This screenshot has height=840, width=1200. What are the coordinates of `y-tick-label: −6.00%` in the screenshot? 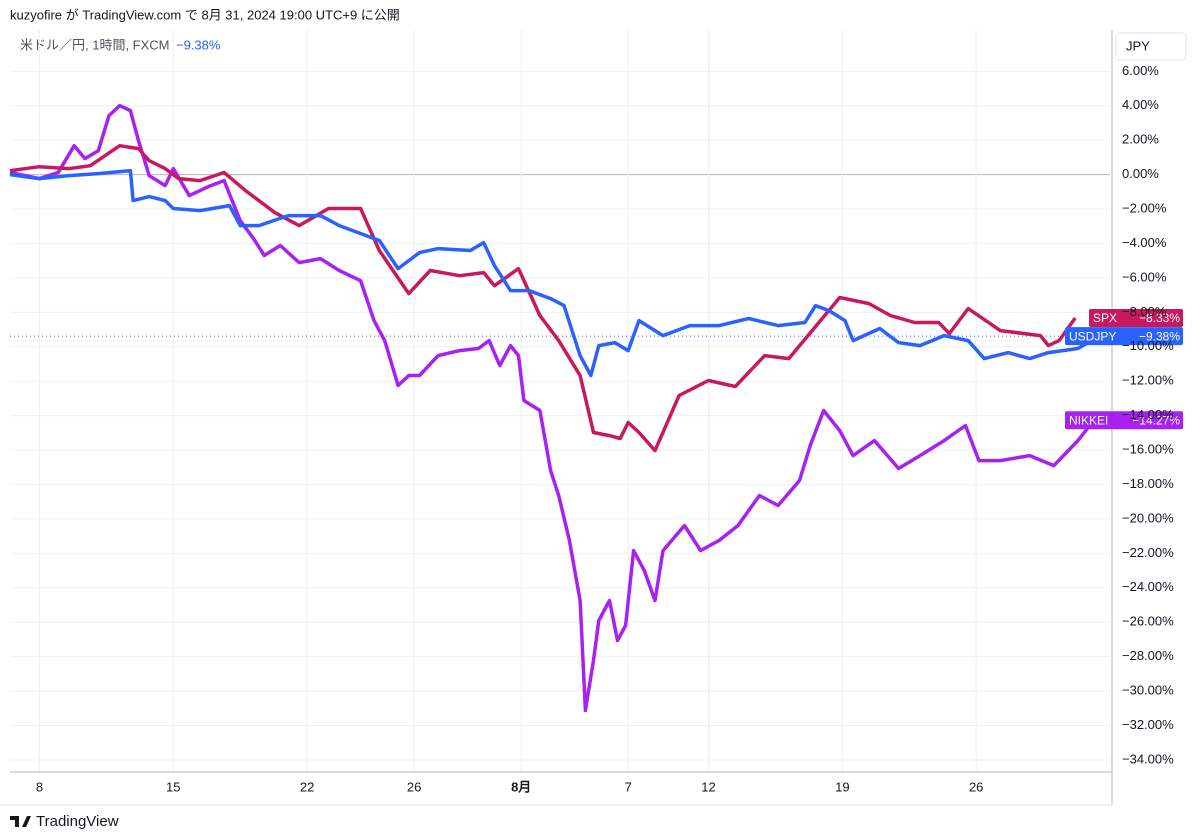 It's located at (1144, 276).